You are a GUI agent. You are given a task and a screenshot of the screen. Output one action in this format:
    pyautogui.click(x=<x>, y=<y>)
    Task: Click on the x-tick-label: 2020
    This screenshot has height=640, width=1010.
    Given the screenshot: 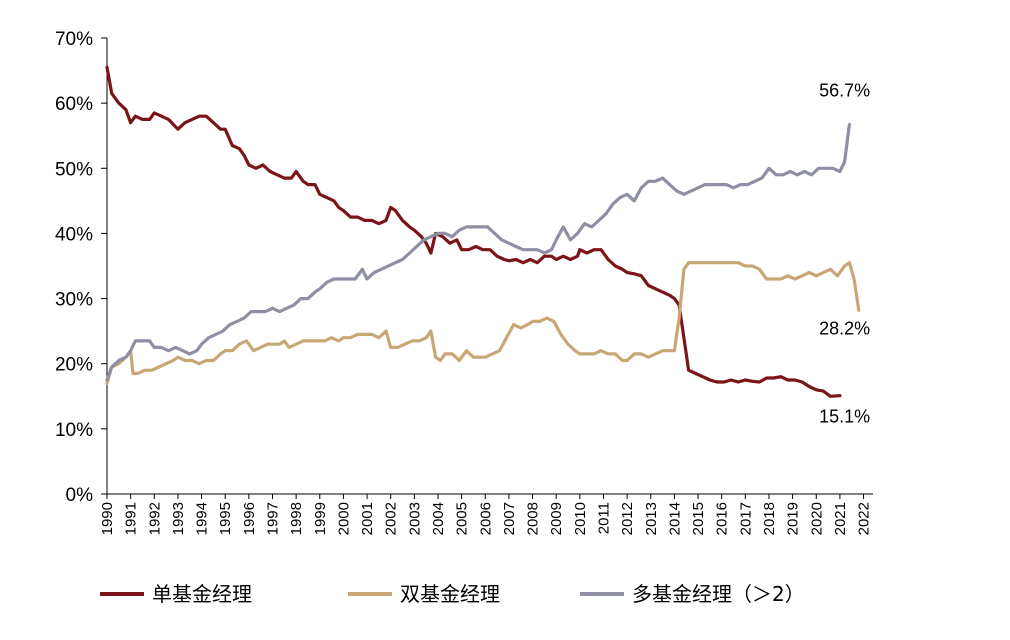 What is the action you would take?
    pyautogui.click(x=816, y=518)
    